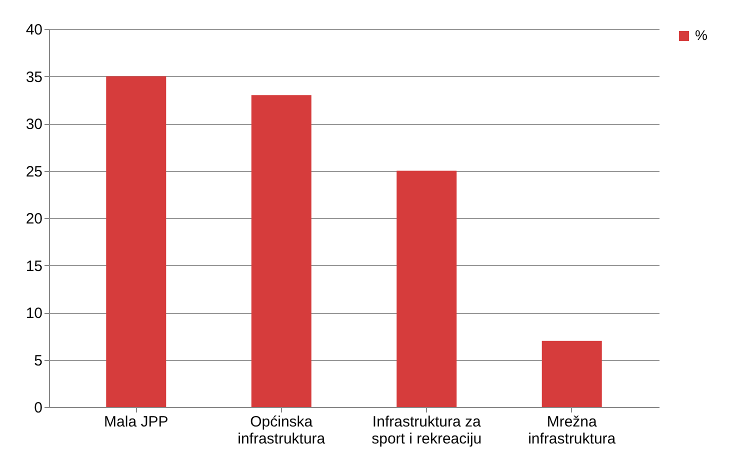  I want to click on x-tick-label: Mala JPP, so click(136, 422).